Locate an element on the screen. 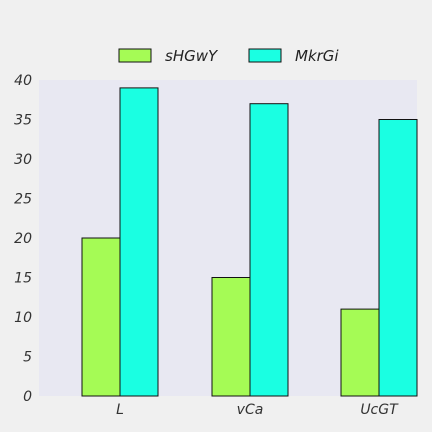 This screenshot has width=432, height=432. legend-label-sHGwY: sHGwY is located at coordinates (192, 56).